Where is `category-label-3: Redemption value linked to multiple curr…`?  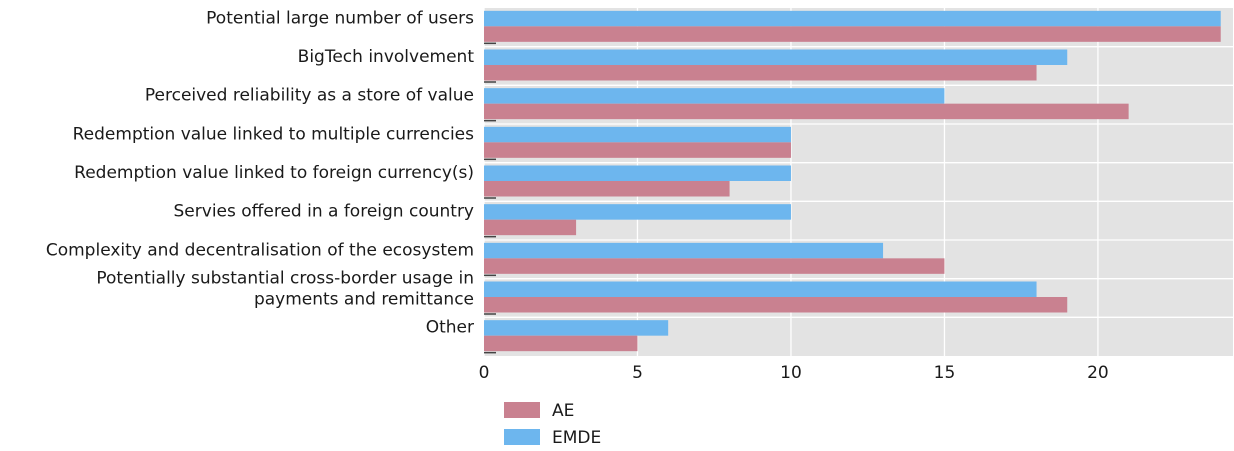
category-label-3: Redemption value linked to multiple curr… is located at coordinates (274, 134).